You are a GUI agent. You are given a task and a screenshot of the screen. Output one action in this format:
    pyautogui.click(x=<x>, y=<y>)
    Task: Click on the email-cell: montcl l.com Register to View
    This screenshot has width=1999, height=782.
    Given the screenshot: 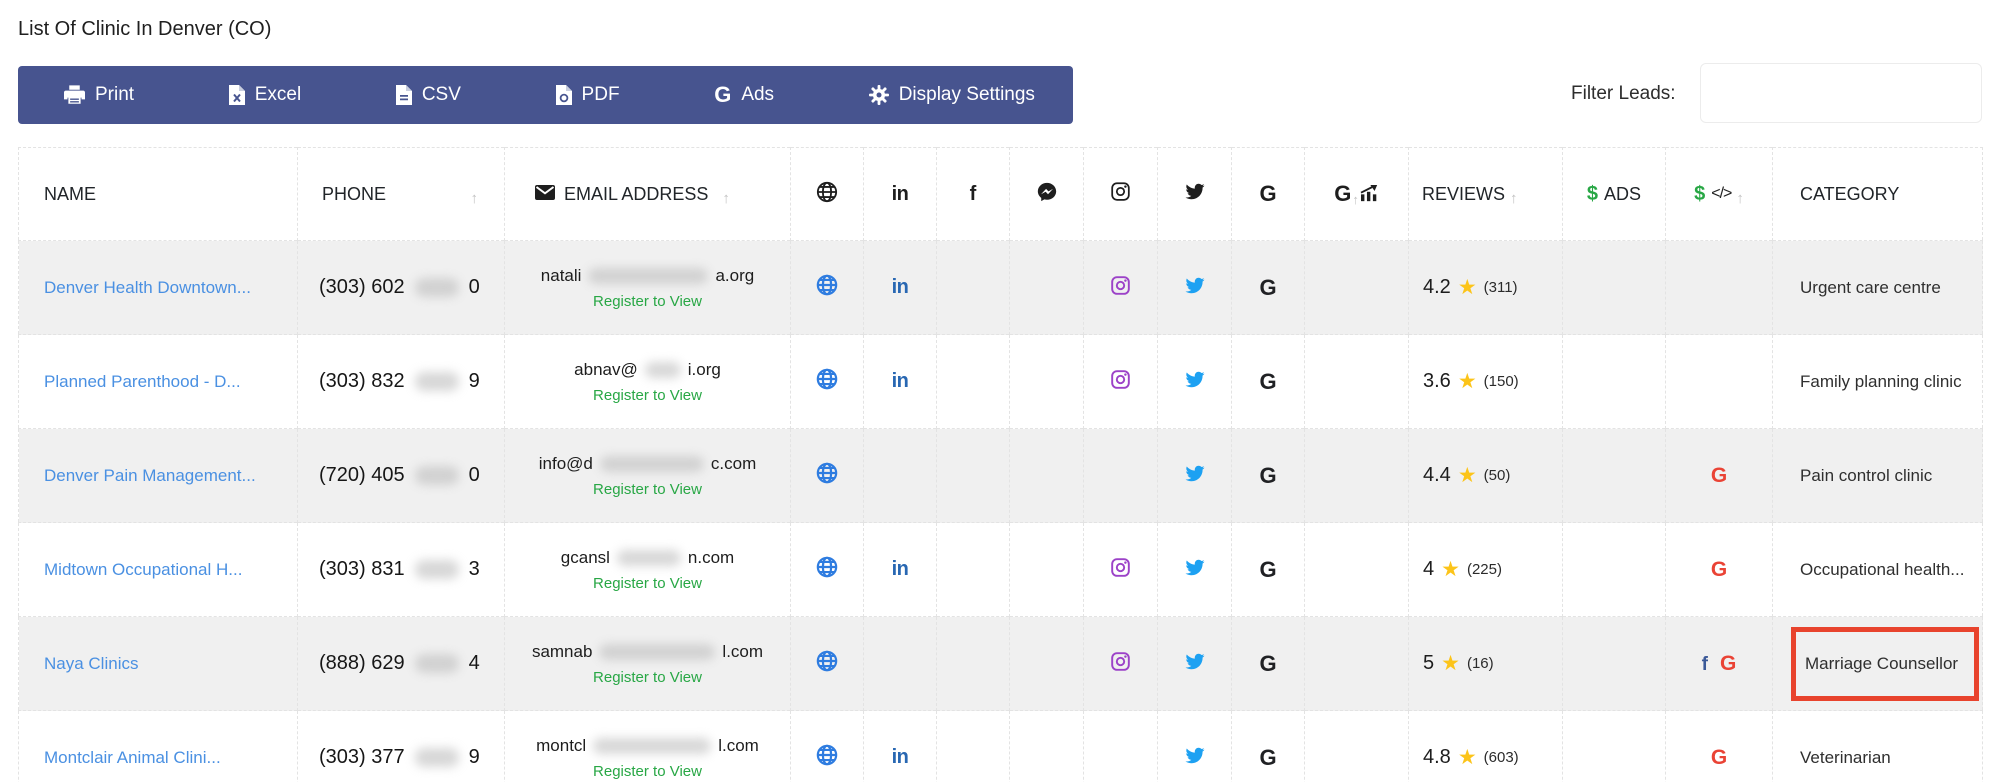 What is the action you would take?
    pyautogui.click(x=647, y=746)
    